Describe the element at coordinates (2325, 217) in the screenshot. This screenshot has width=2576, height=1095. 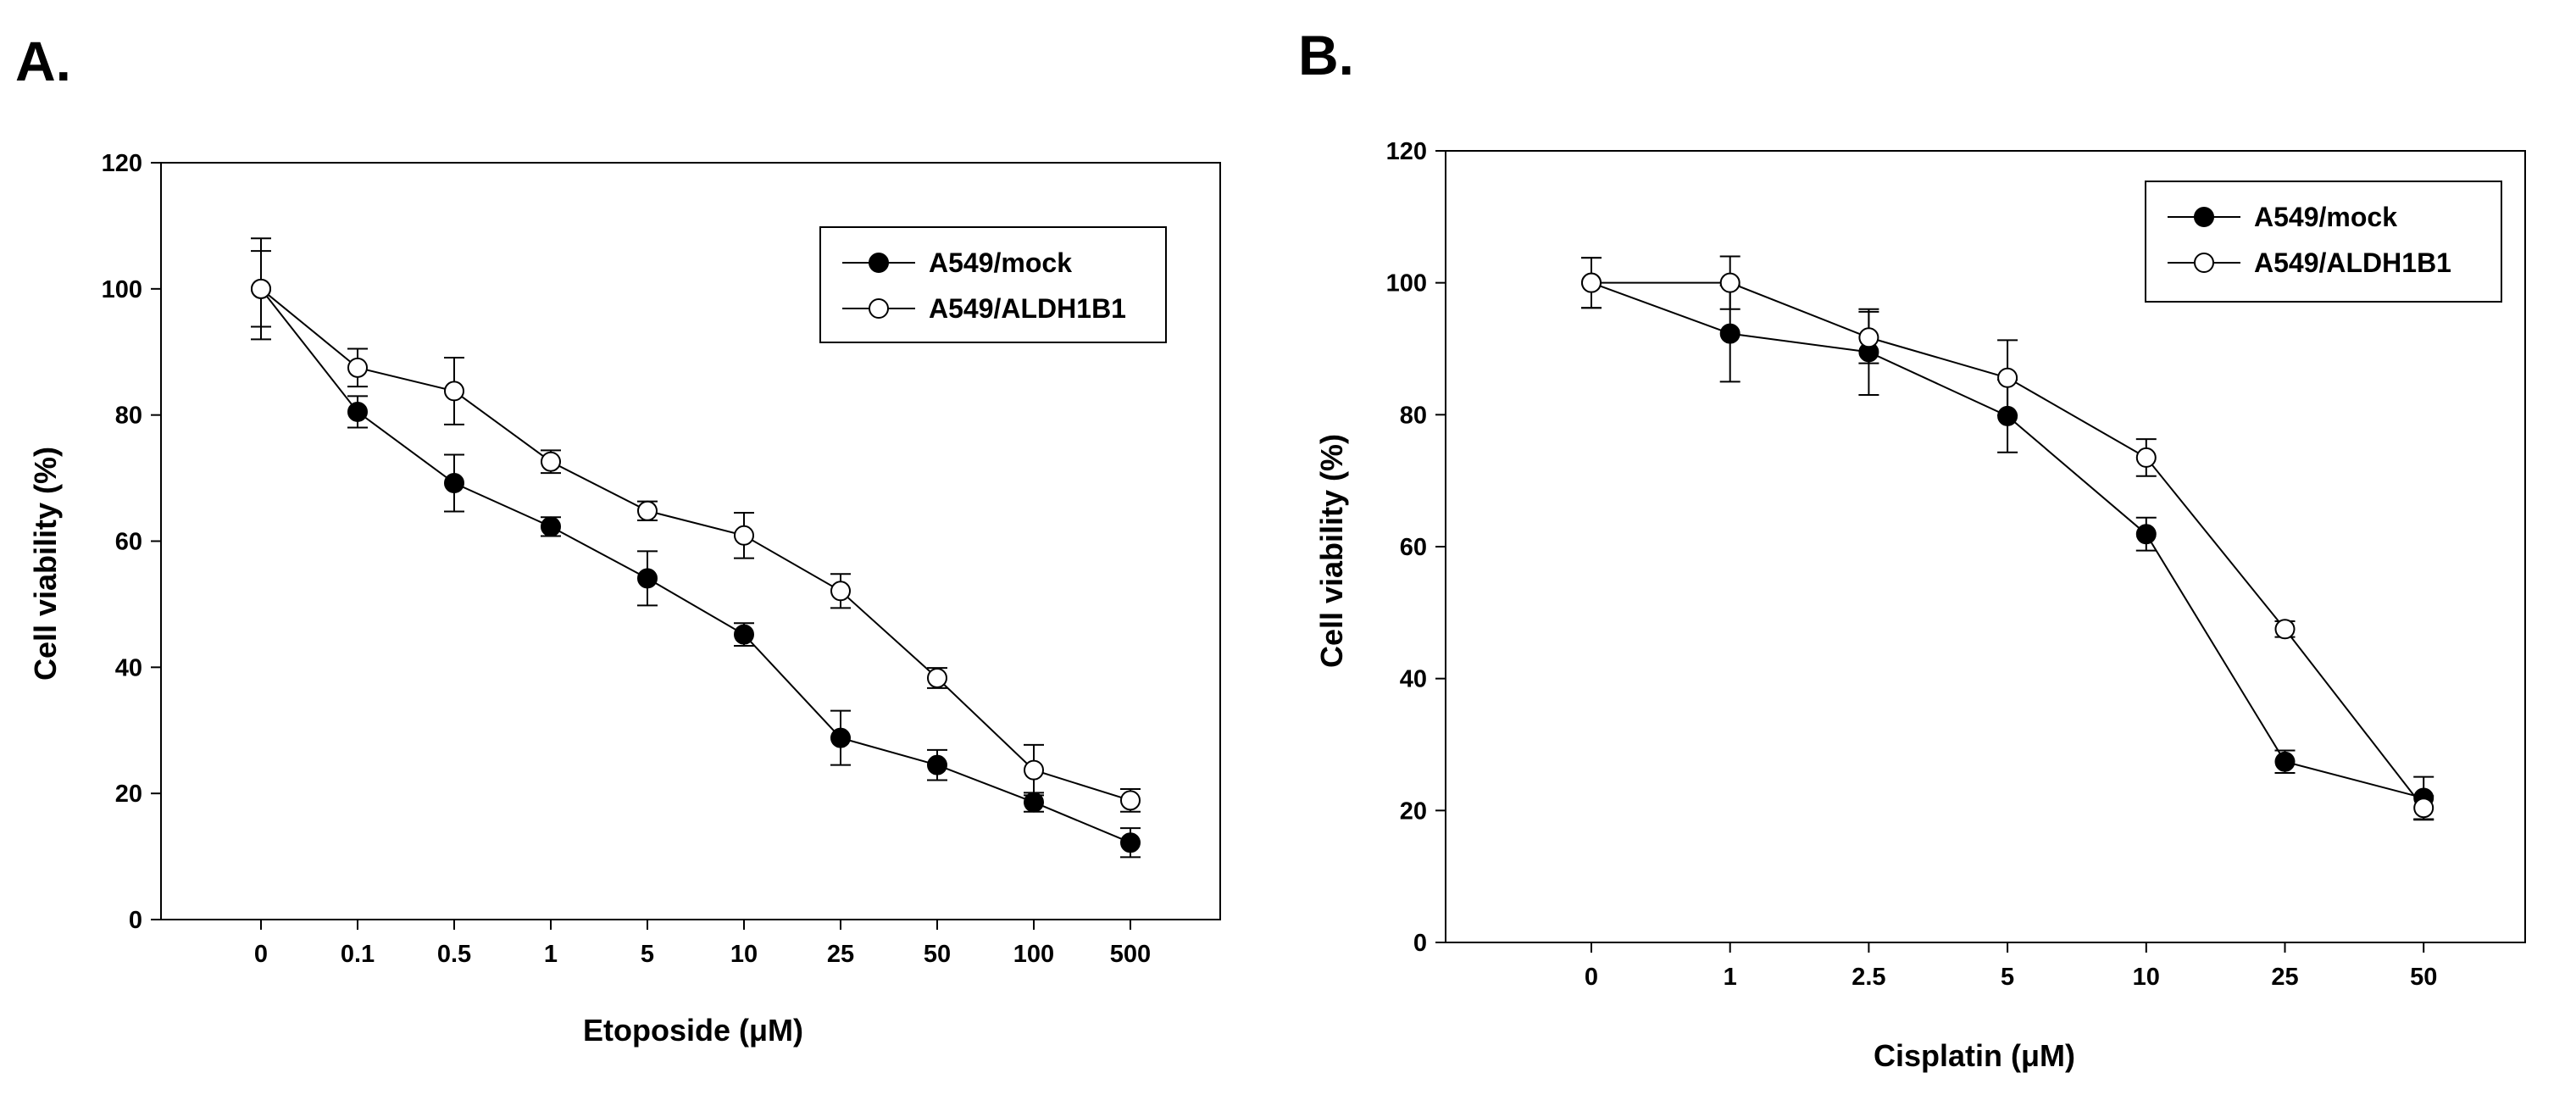
I see `panel-b-legend-label-mock: A549/mock` at that location.